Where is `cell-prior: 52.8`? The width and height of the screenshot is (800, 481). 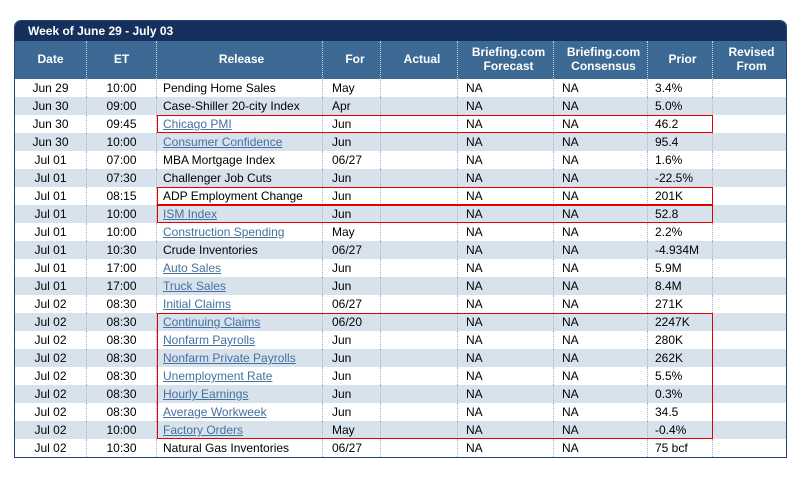
cell-prior: 52.8 is located at coordinates (680, 214).